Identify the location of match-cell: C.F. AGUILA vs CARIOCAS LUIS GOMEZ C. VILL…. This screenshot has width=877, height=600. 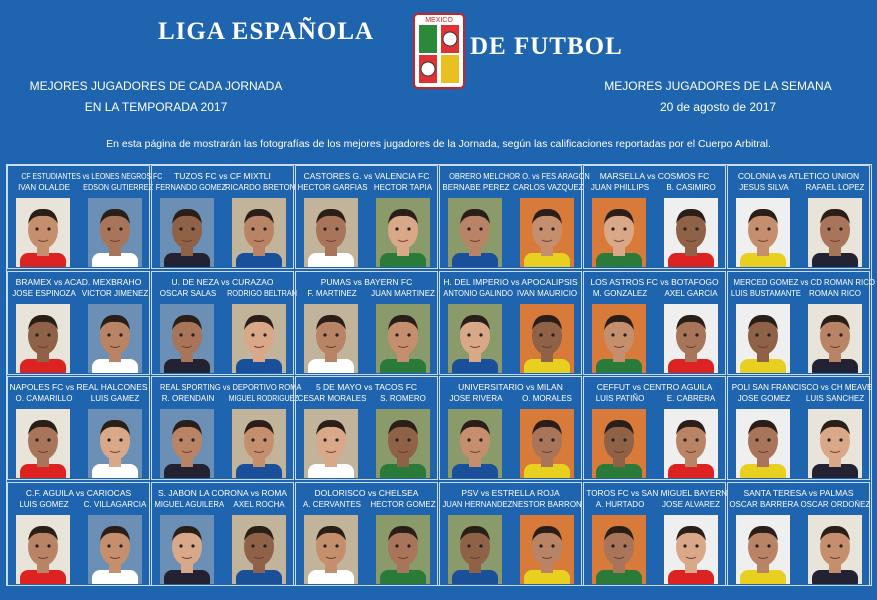
(78, 533).